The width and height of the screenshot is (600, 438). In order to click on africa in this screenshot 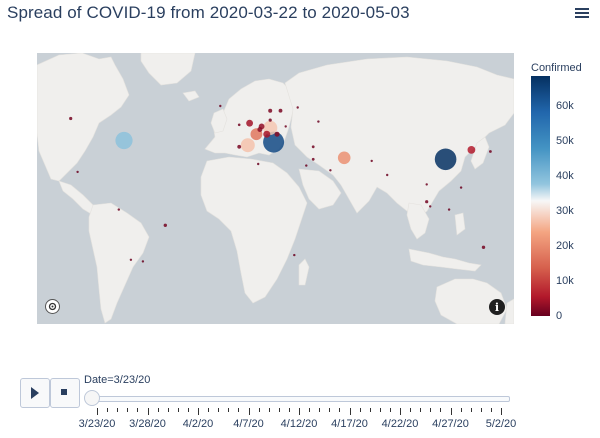, I will do `click(254, 230)`.